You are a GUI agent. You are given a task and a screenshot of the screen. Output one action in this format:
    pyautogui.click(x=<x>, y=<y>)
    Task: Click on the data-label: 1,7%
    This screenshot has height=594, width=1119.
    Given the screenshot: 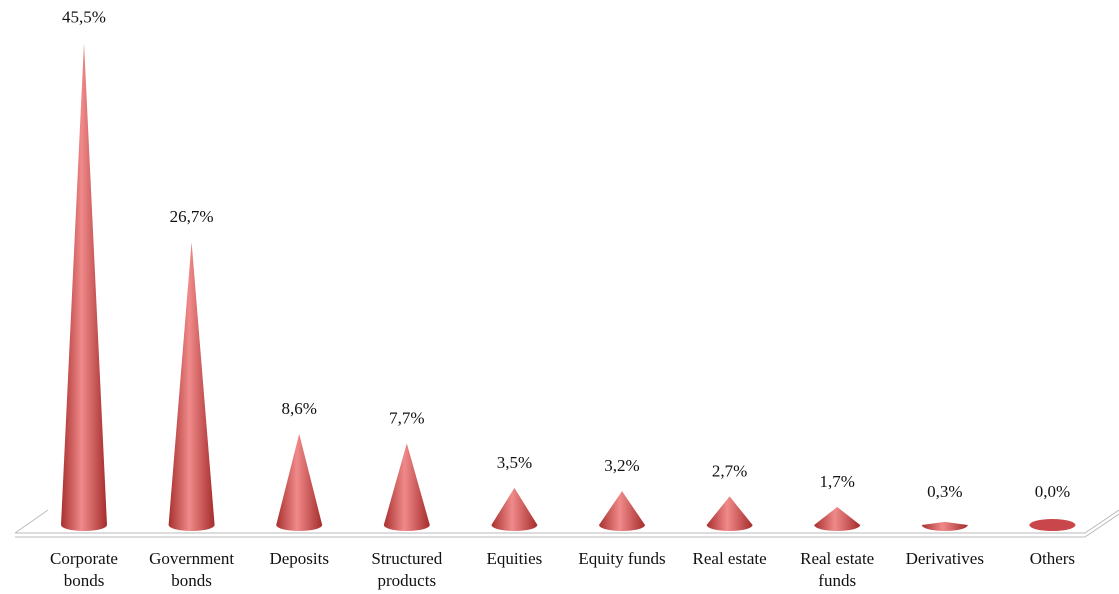 What is the action you would take?
    pyautogui.click(x=836, y=481)
    